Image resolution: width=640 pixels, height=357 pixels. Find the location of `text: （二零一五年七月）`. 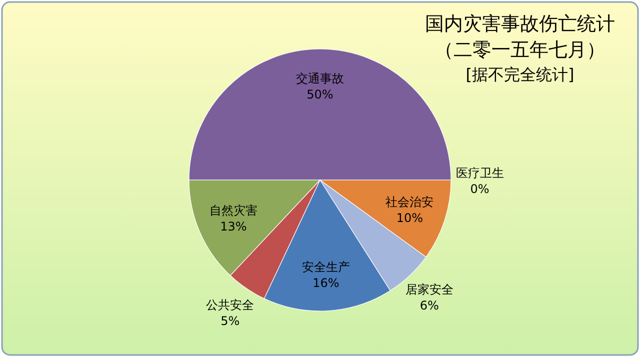

text: （二零一五年七月） is located at coordinates (520, 50).